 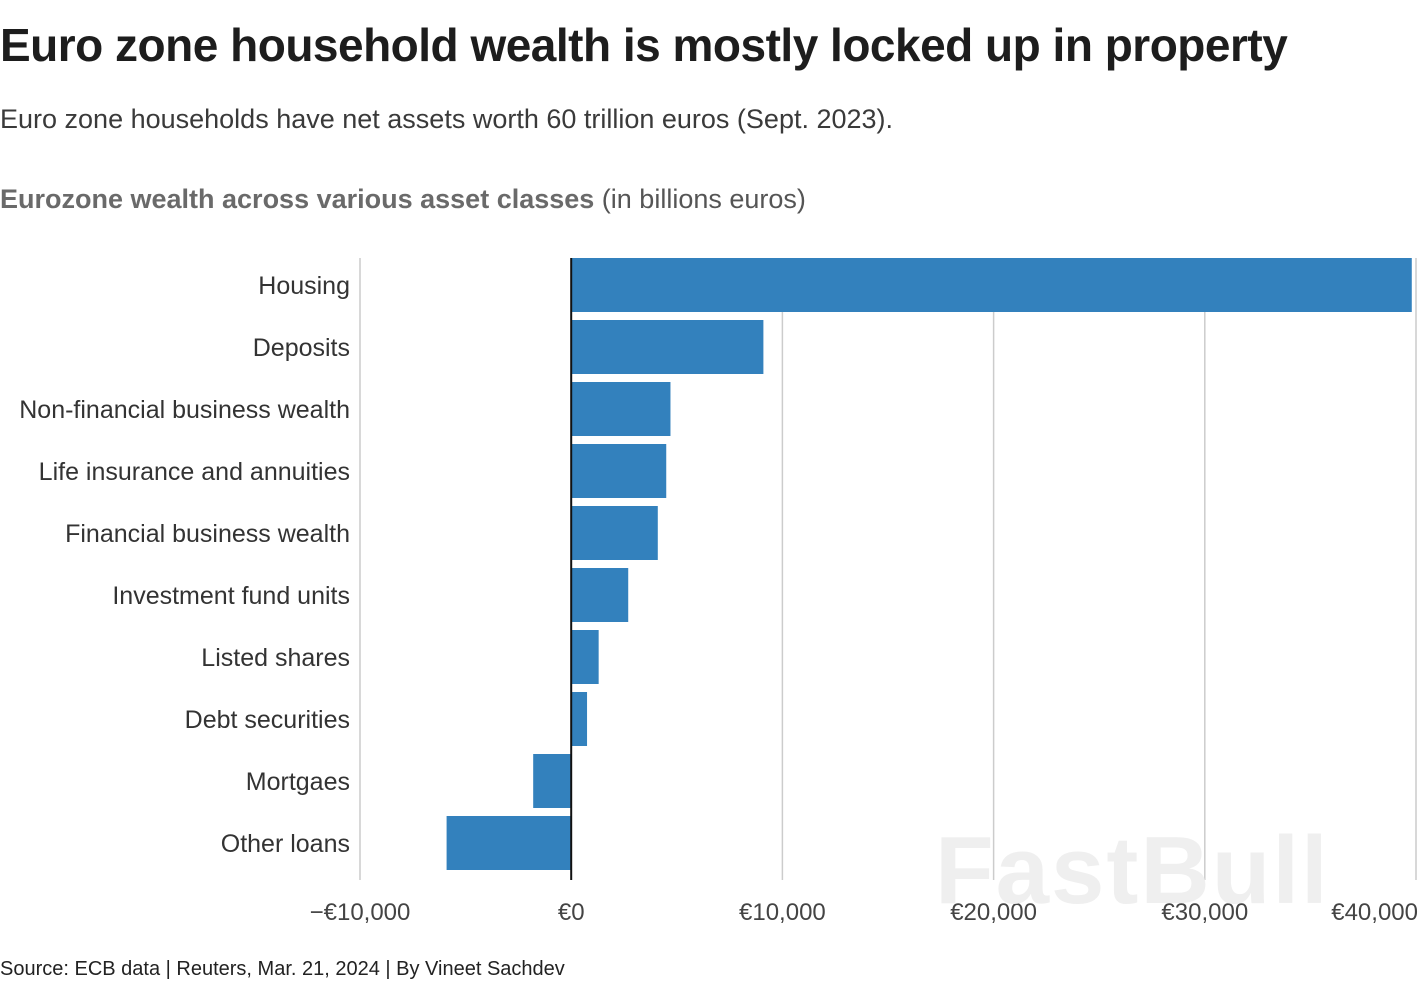 I want to click on chart-heading-unit: (in billions euros), so click(x=700, y=199).